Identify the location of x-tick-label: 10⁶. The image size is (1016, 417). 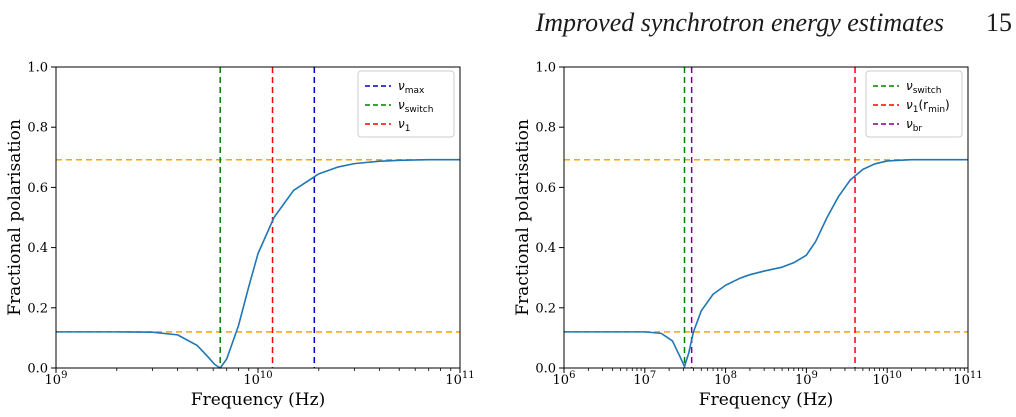
(564, 379).